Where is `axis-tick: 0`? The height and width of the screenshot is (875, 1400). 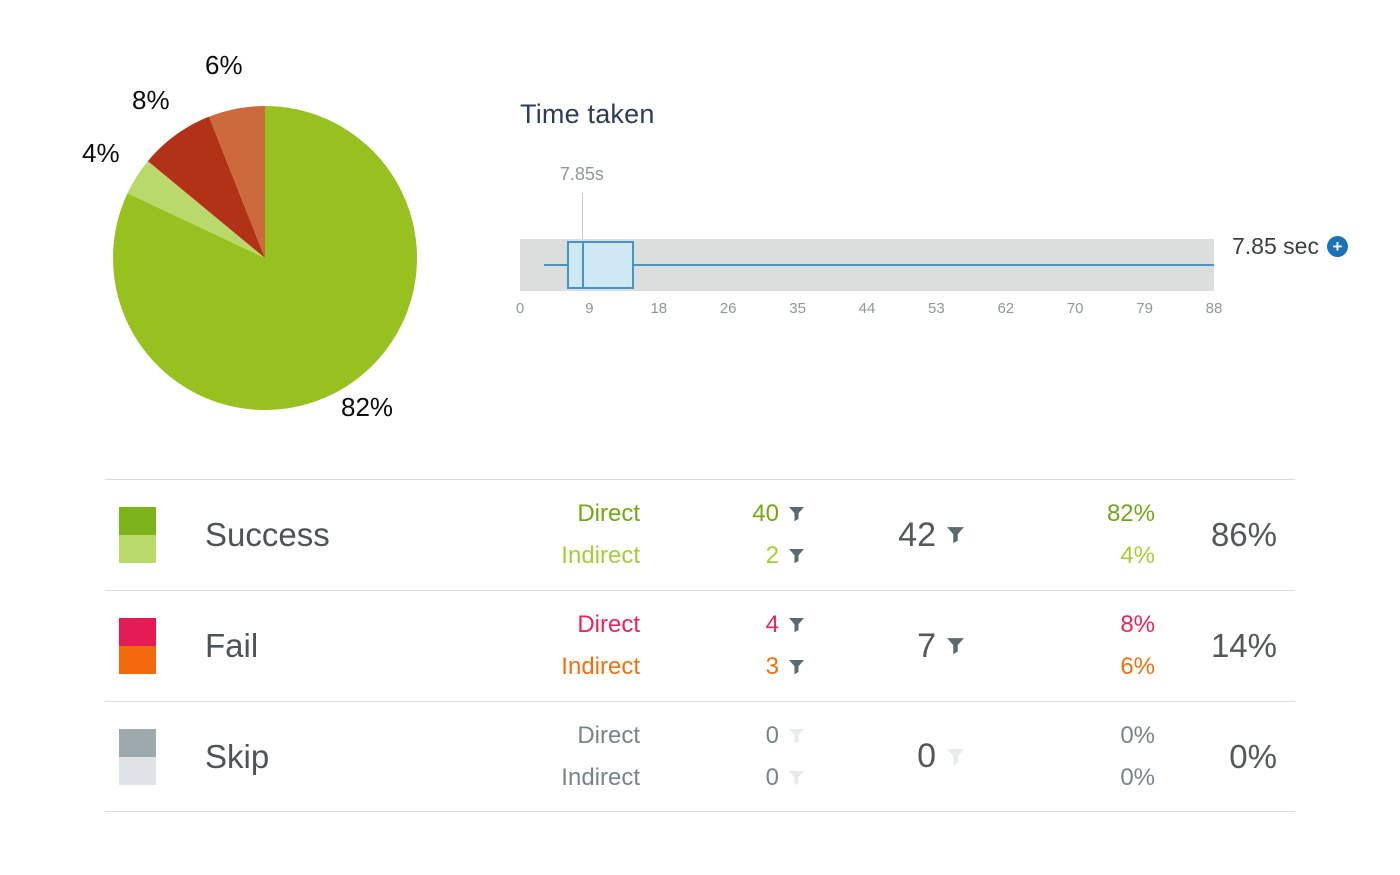 axis-tick: 0 is located at coordinates (520, 308).